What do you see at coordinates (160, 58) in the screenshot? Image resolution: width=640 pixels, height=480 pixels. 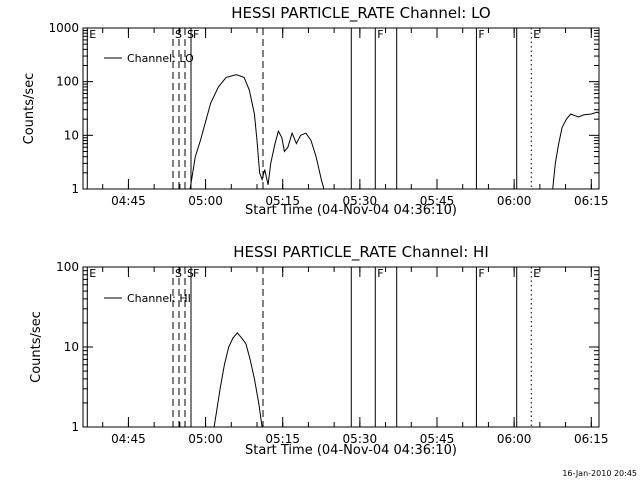 I see `legend-label: Channel: LO` at bounding box center [160, 58].